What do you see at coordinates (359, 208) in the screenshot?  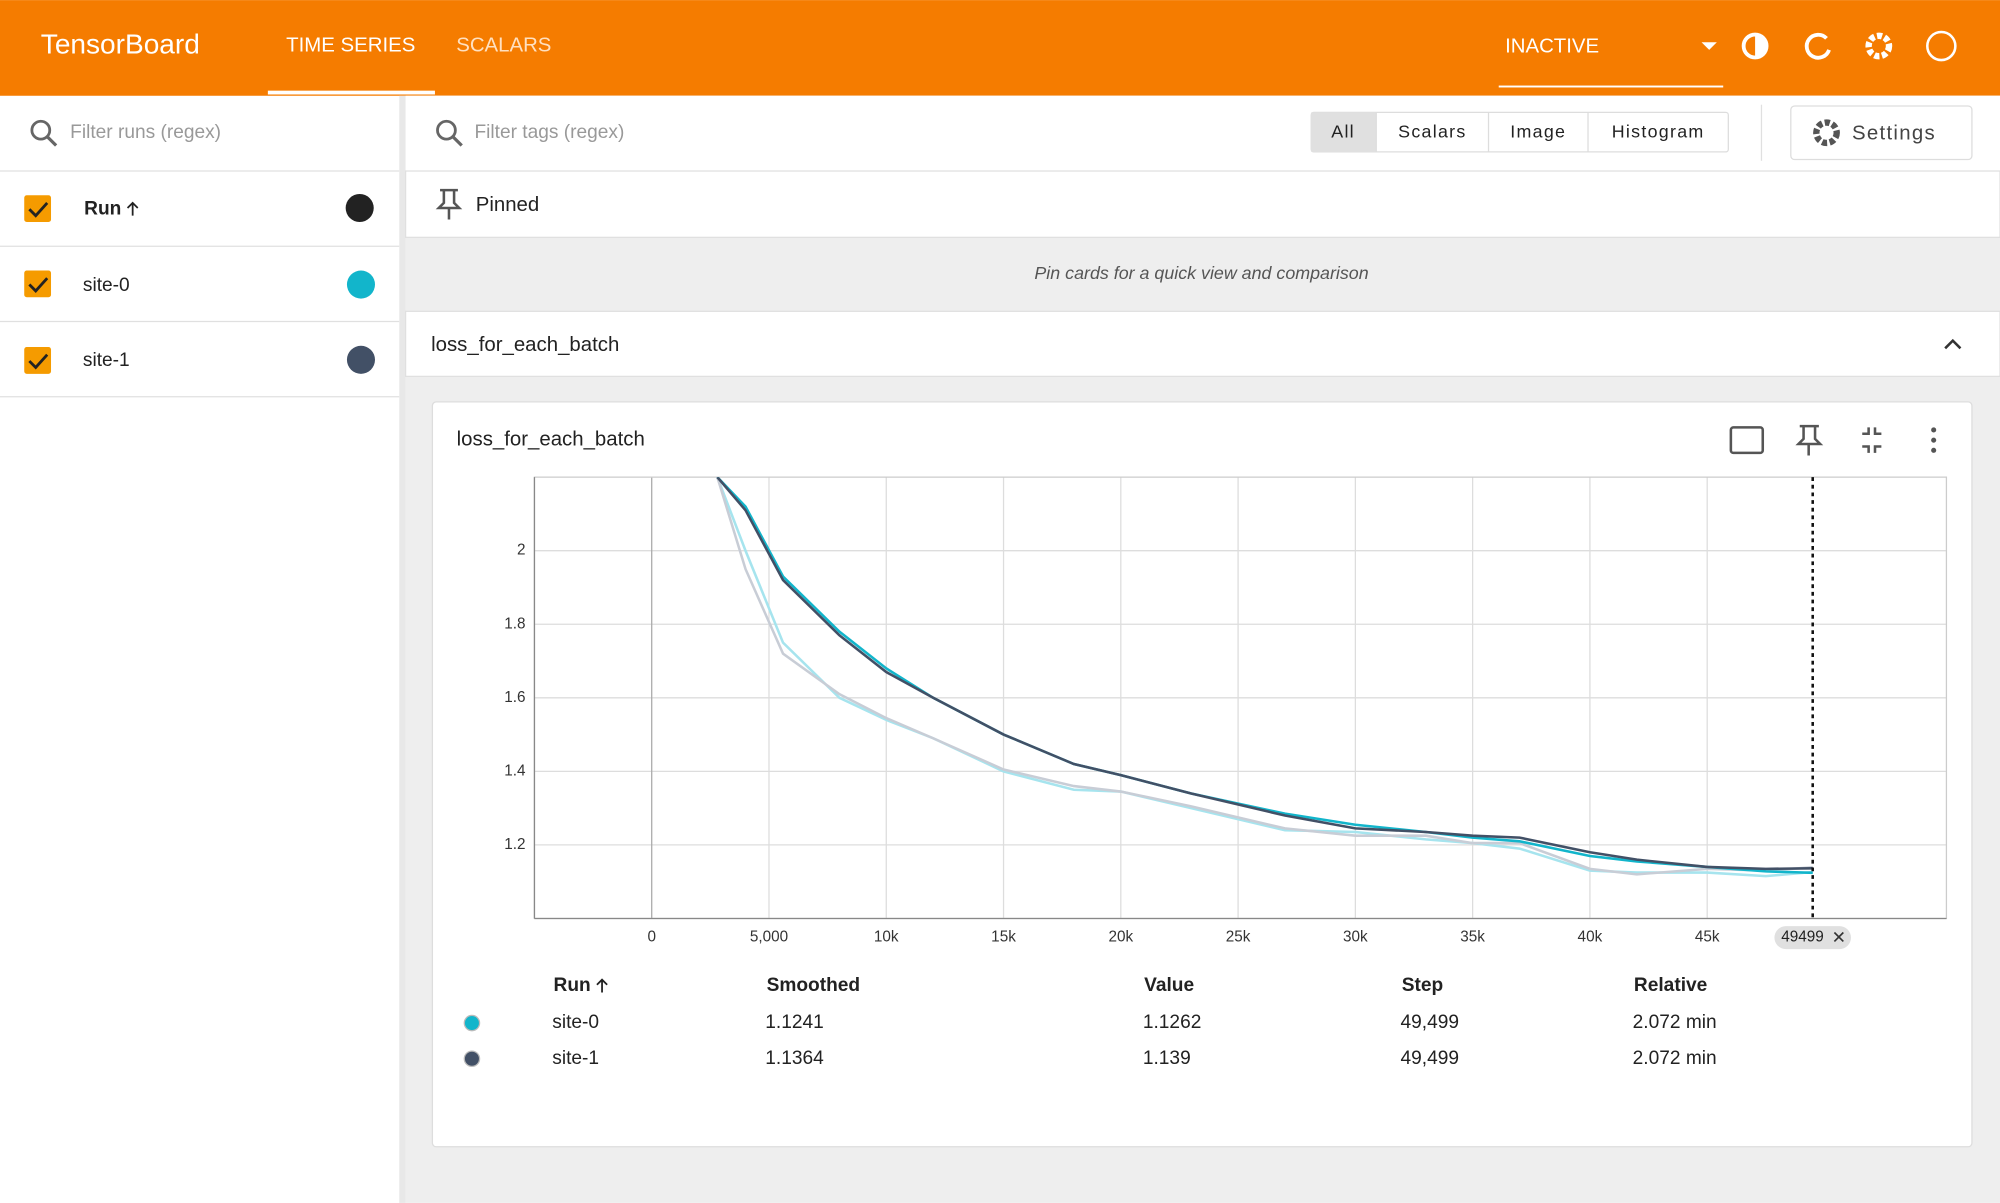 I see `palette-icon` at bounding box center [359, 208].